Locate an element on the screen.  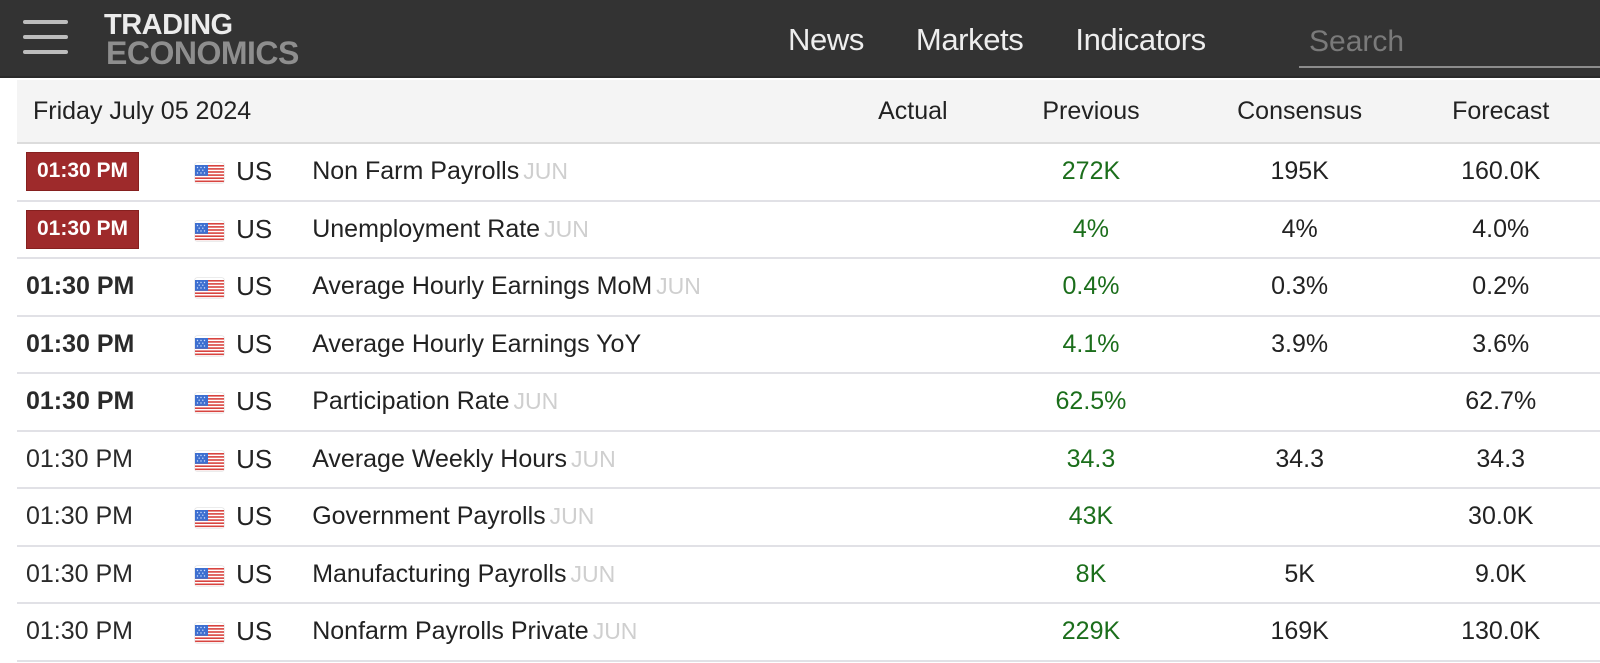
search-input is located at coordinates (1449, 43).